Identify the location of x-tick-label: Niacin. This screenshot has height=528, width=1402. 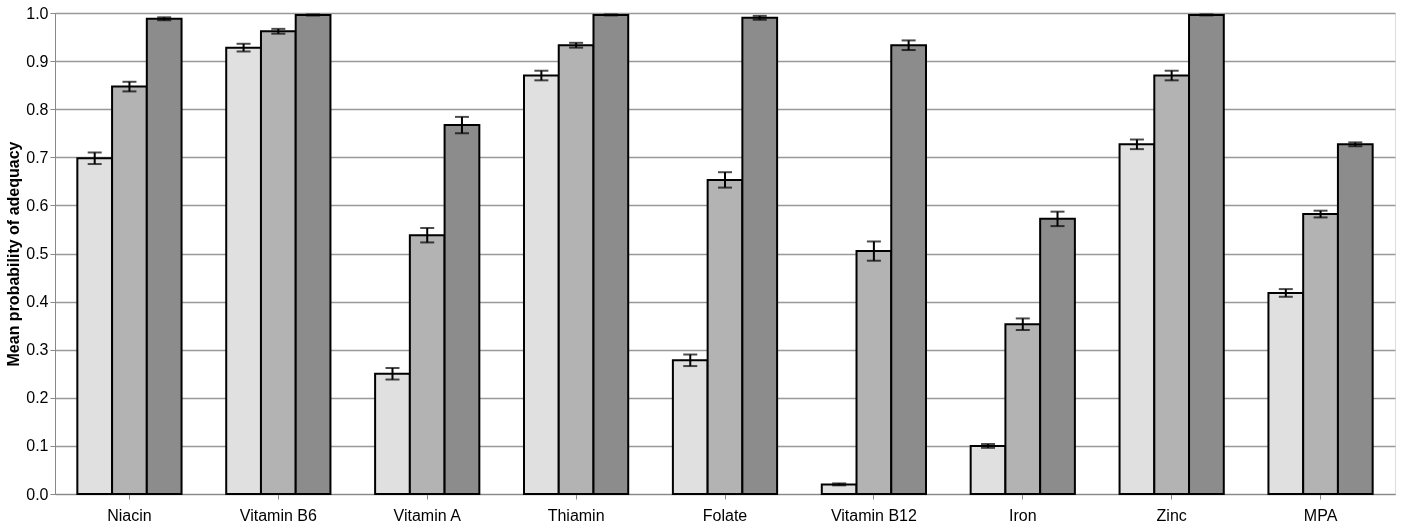
(129, 515).